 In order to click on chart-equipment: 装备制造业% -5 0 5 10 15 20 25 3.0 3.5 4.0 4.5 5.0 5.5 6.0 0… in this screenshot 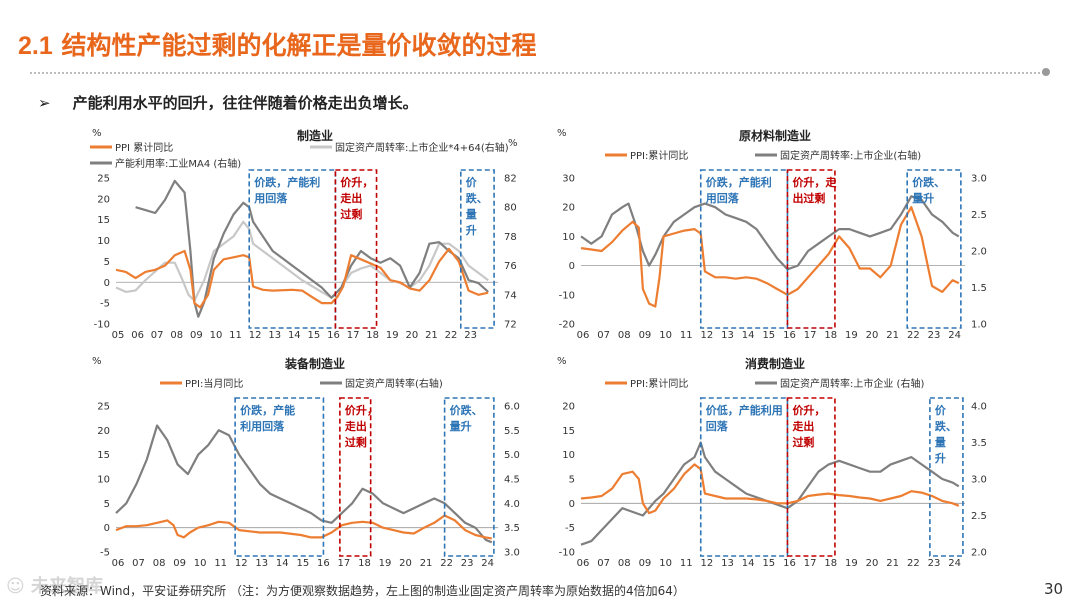, I will do `click(306, 462)`.